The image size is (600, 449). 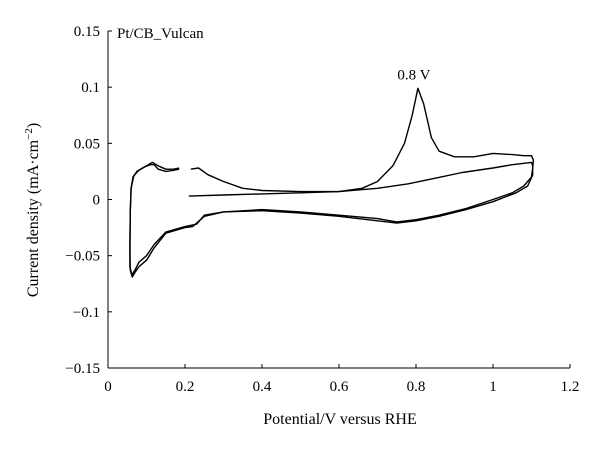 I want to click on y-axis-title: Current density (mA·cm−2), so click(x=32, y=210).